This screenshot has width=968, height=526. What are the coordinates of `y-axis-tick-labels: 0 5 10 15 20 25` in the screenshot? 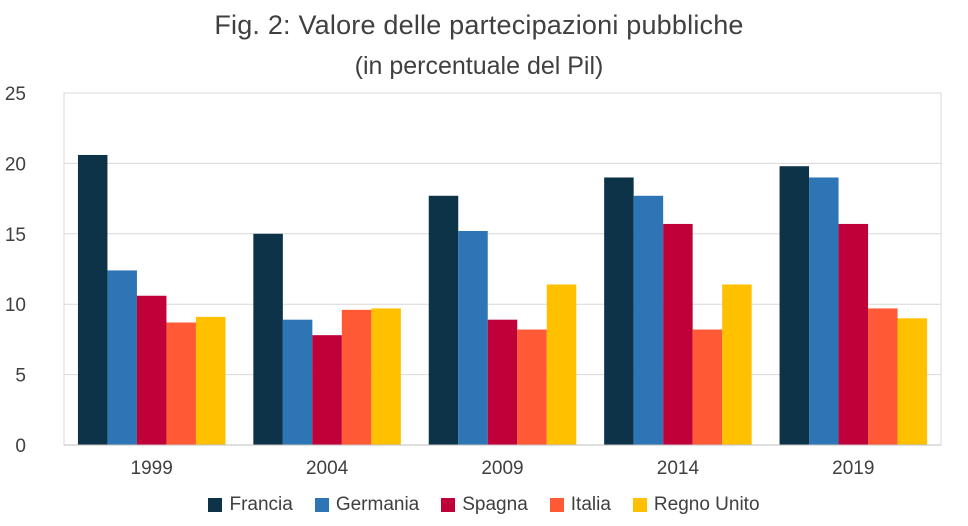 It's located at (15, 270).